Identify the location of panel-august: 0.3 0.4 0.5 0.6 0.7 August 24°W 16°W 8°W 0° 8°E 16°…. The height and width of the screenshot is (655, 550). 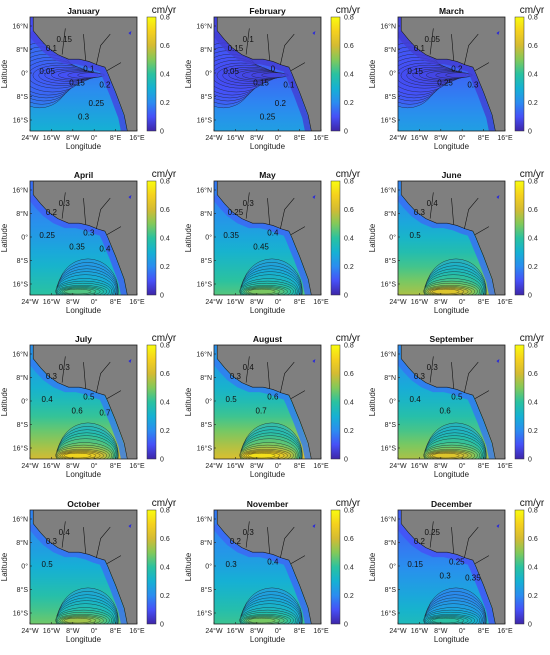
(275, 409).